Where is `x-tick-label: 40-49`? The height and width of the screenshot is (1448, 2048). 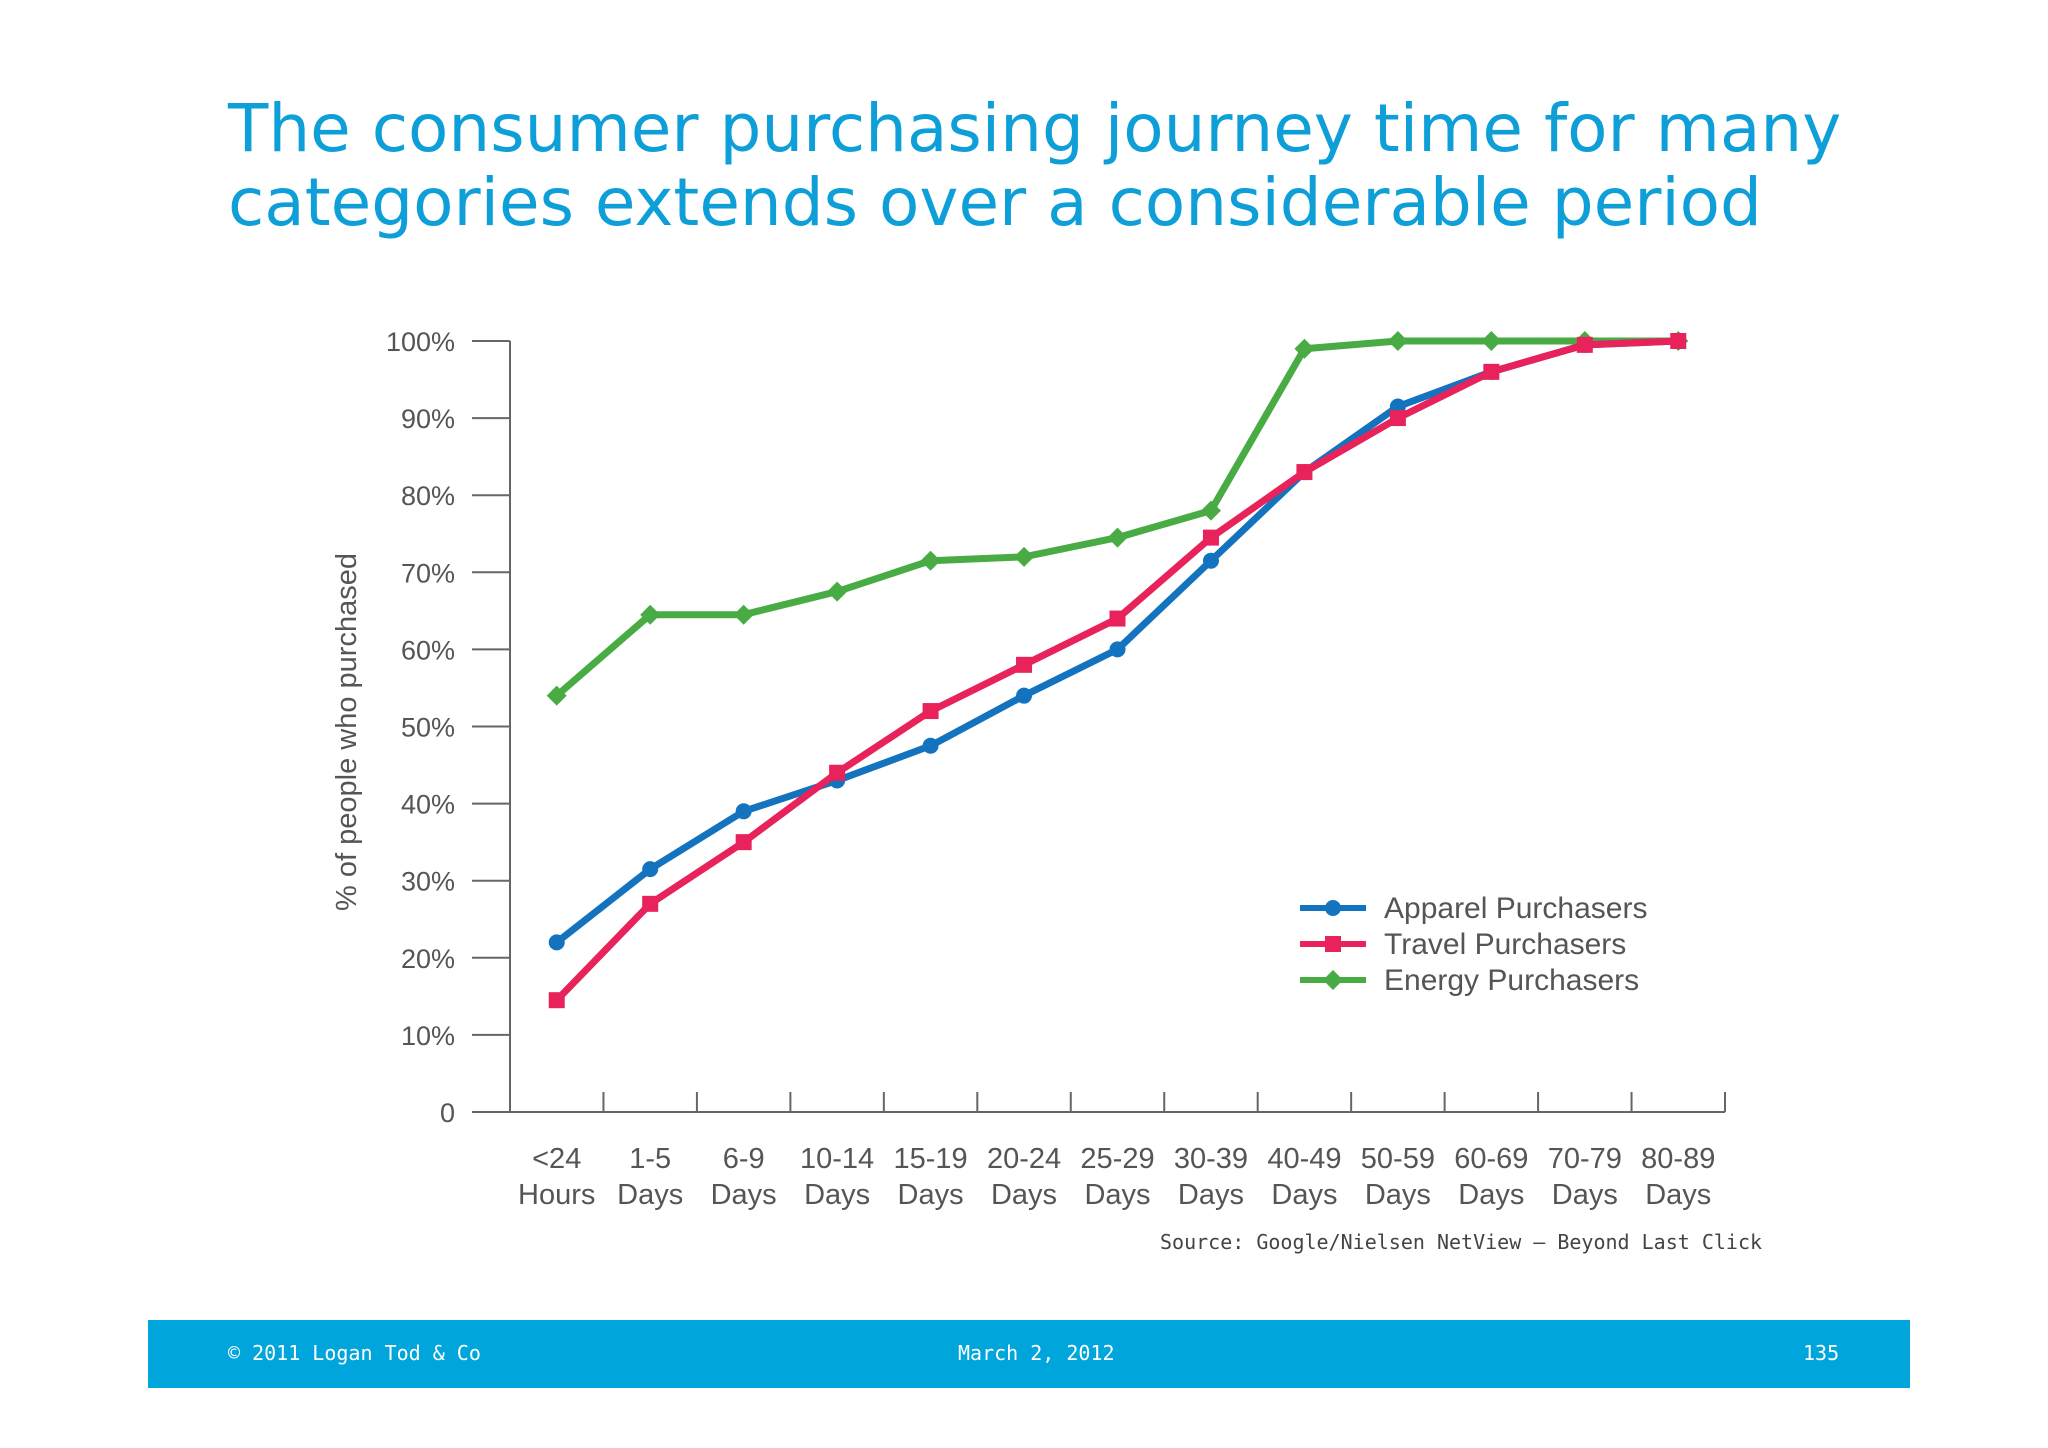
x-tick-label: 40-49 is located at coordinates (1304, 1159).